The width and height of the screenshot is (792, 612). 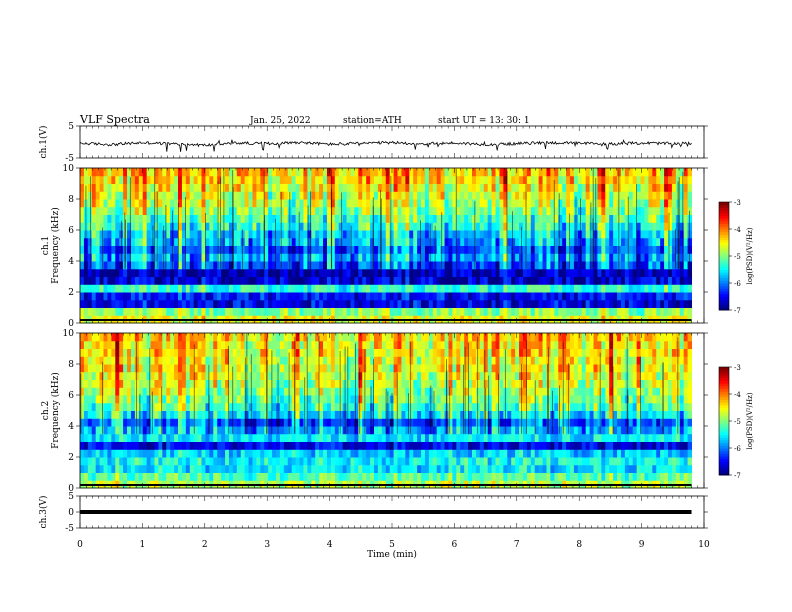 What do you see at coordinates (80, 545) in the screenshot?
I see `x-tick-label: 0` at bounding box center [80, 545].